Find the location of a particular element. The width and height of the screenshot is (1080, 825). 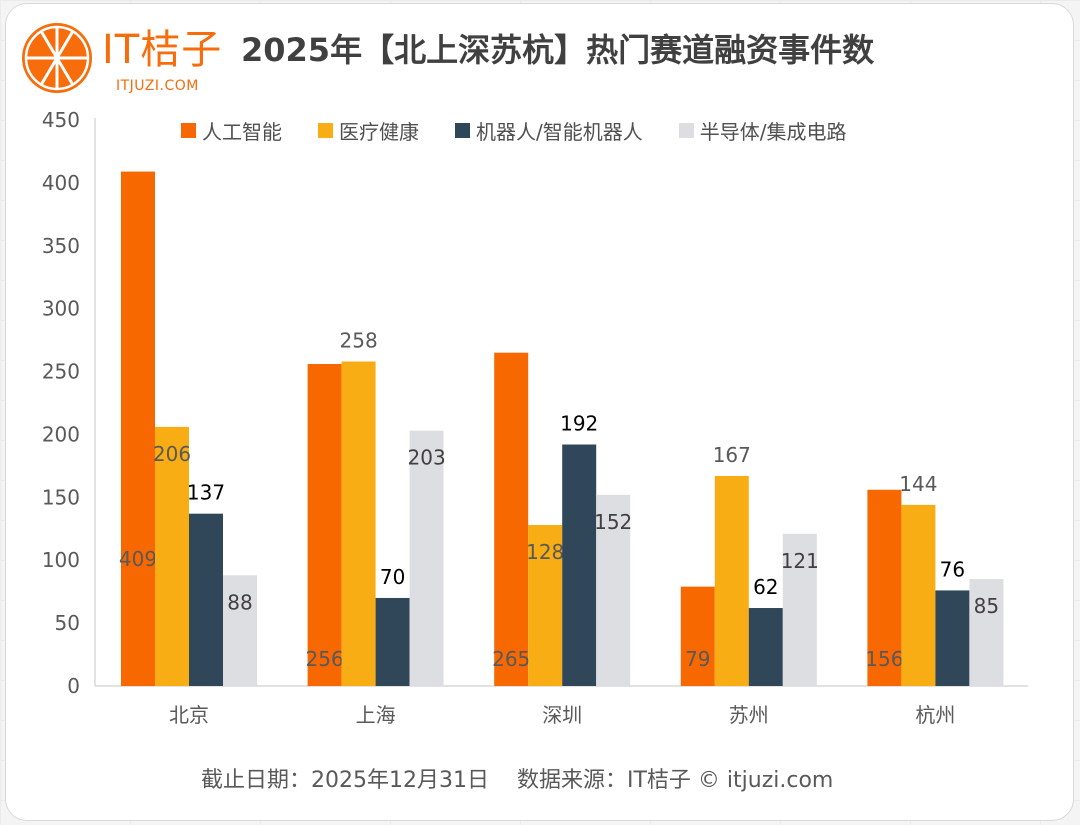

legend-swatch-ai is located at coordinates (188, 130).